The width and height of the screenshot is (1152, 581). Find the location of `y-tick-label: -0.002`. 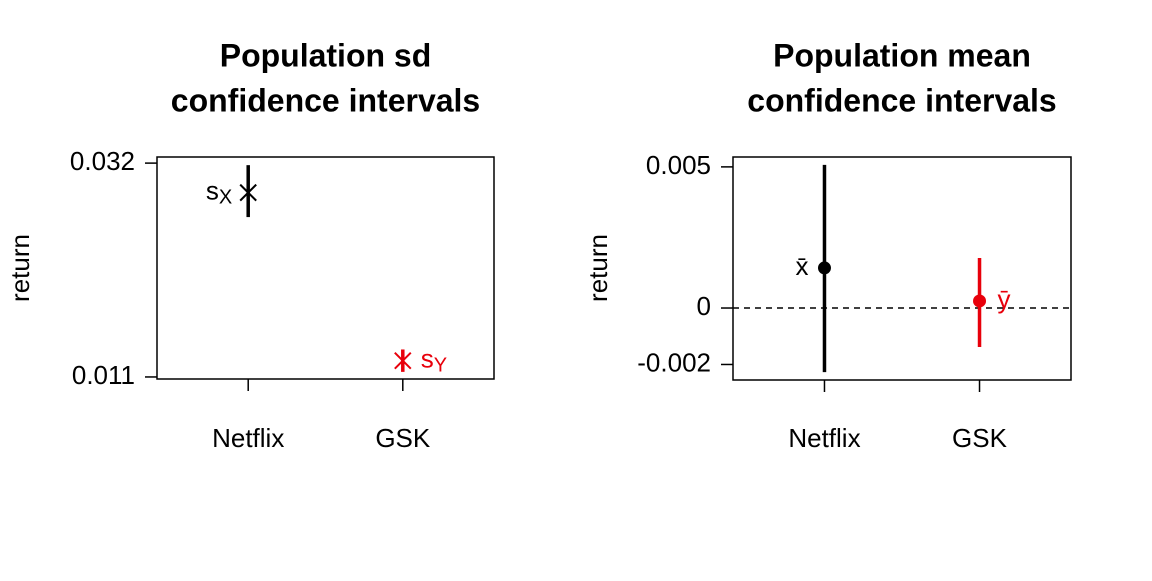

y-tick-label: -0.002 is located at coordinates (674, 362).